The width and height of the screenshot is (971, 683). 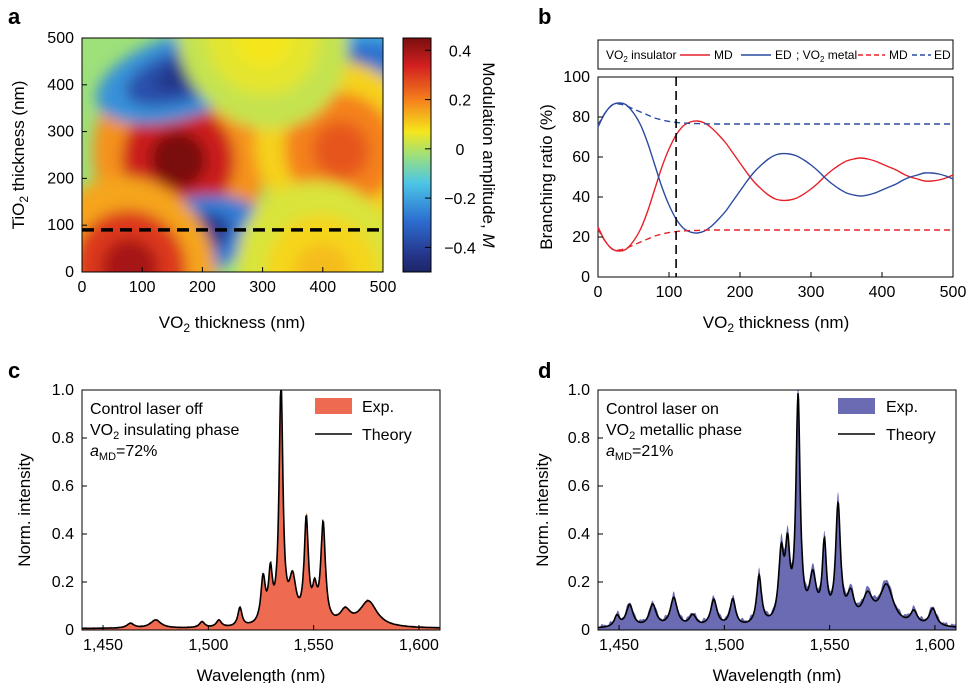 What do you see at coordinates (60, 178) in the screenshot?
I see `y-tick-label: 200` at bounding box center [60, 178].